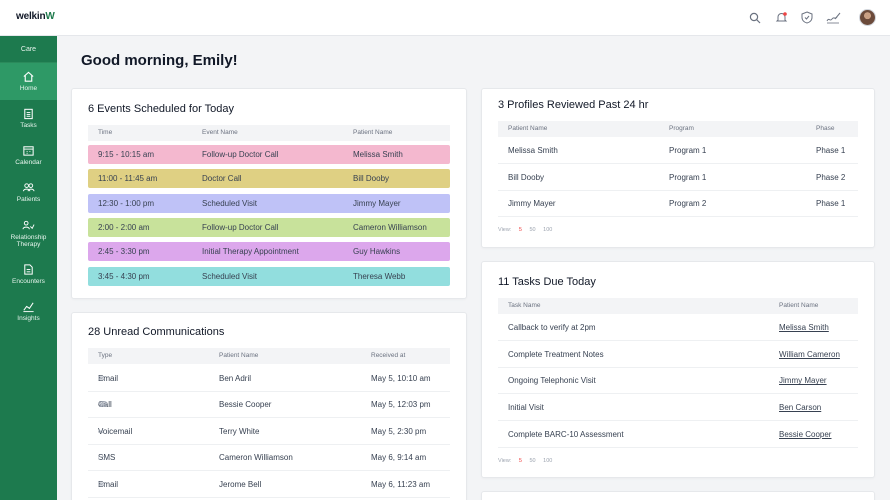  Describe the element at coordinates (377, 252) in the screenshot. I see `event-patient: Guy Hawkins` at that location.